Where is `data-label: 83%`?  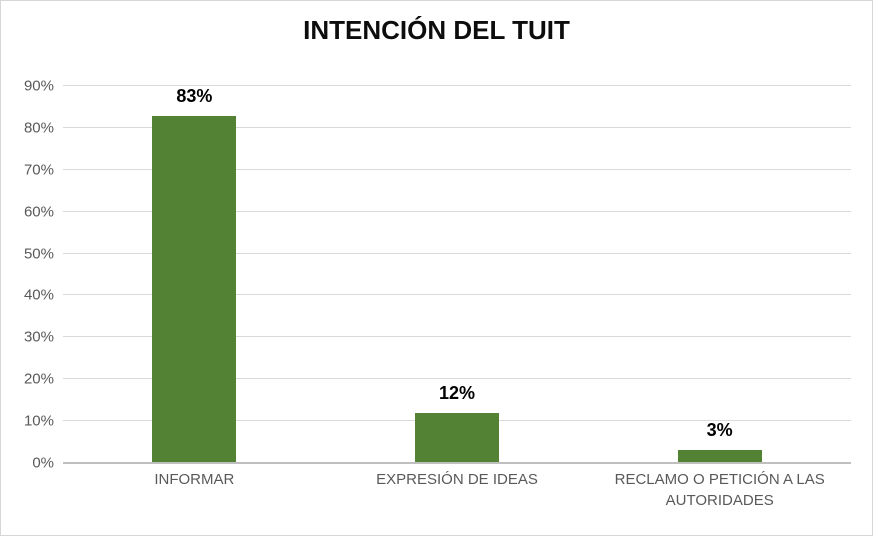
data-label: 83% is located at coordinates (194, 96).